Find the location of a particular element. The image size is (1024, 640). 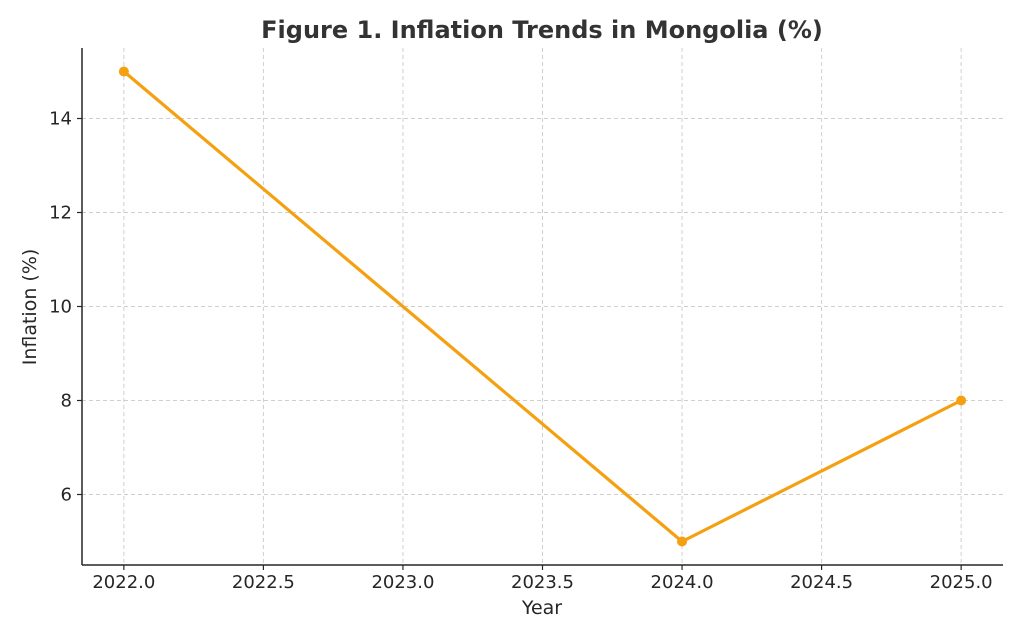

x-tick-label: 2023.0 is located at coordinates (402, 582).